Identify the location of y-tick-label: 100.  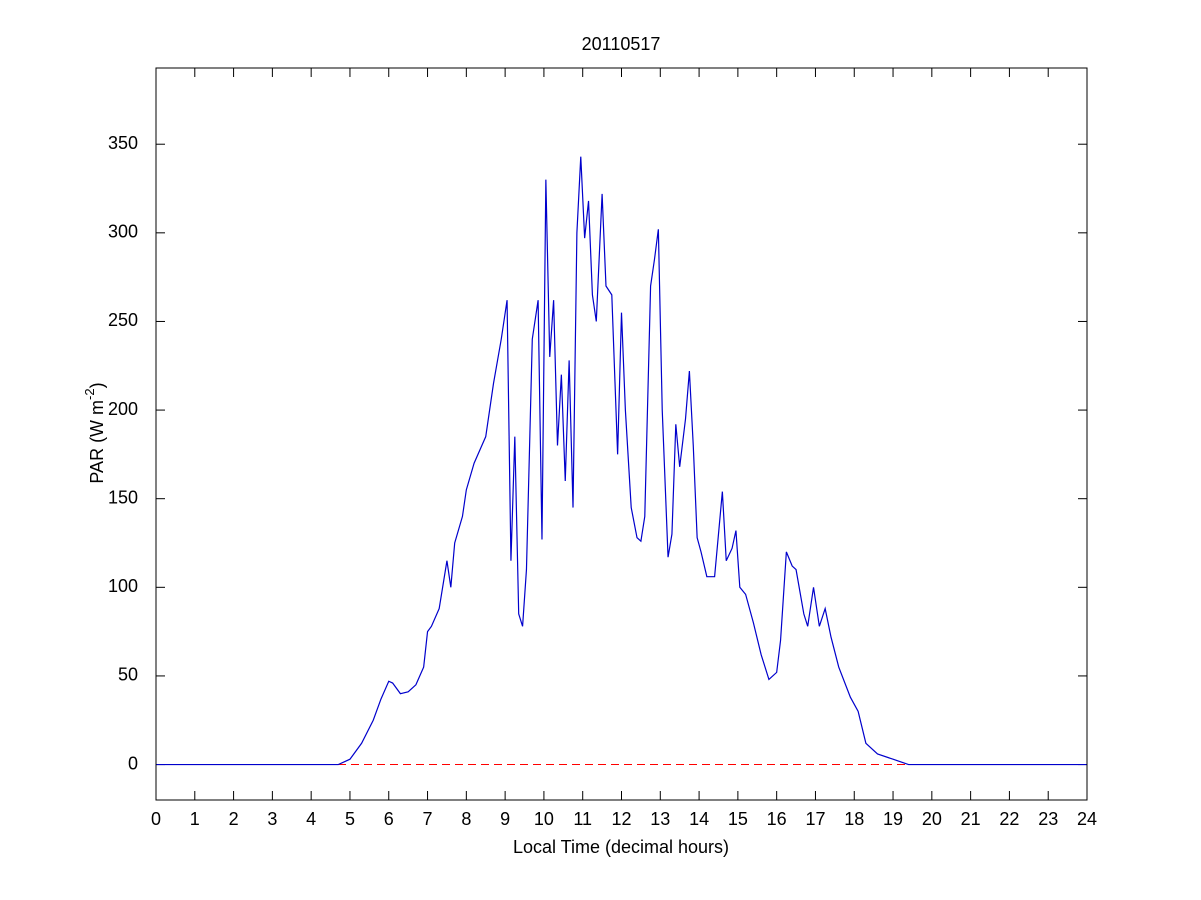
(123, 586).